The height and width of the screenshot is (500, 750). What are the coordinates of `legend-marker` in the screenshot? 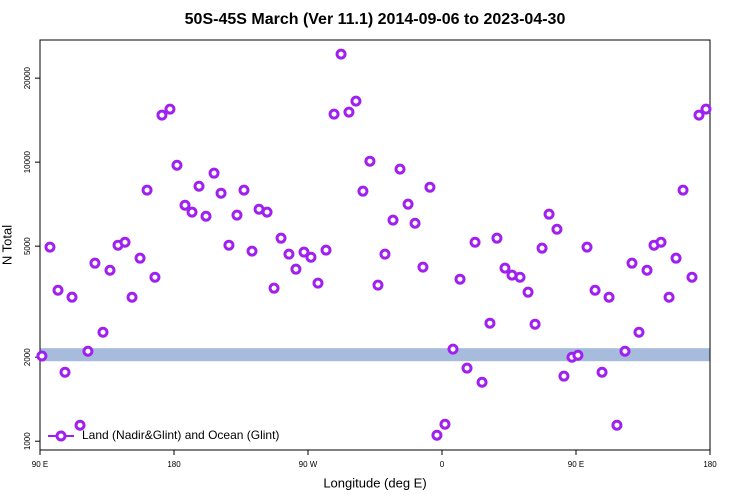 It's located at (61, 436).